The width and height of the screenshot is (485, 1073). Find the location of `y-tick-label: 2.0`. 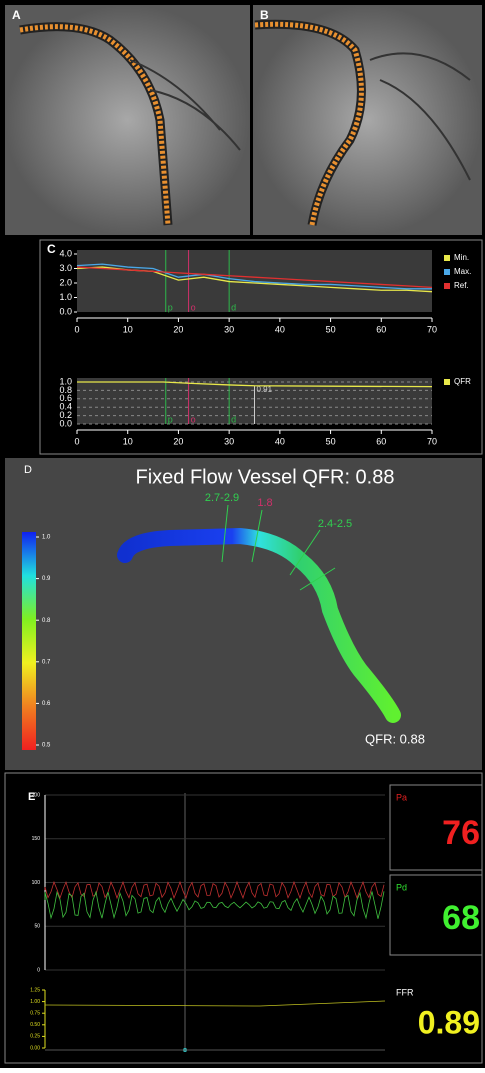

y-tick-label: 2.0 is located at coordinates (65, 282).